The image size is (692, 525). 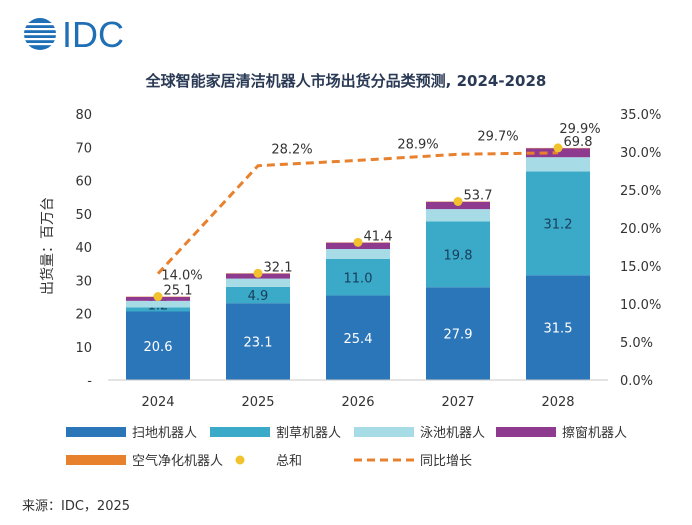 What do you see at coordinates (446, 461) in the screenshot?
I see `legend-label: 同比增长` at bounding box center [446, 461].